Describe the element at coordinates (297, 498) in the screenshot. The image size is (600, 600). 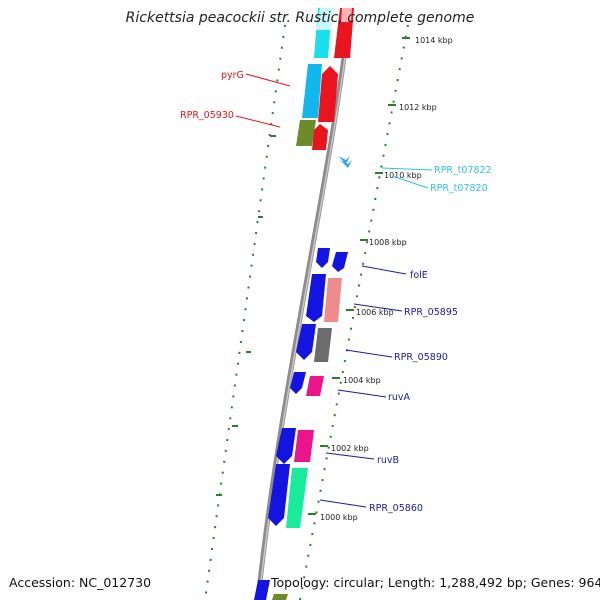
I see `gene-rpr05860-green` at that location.